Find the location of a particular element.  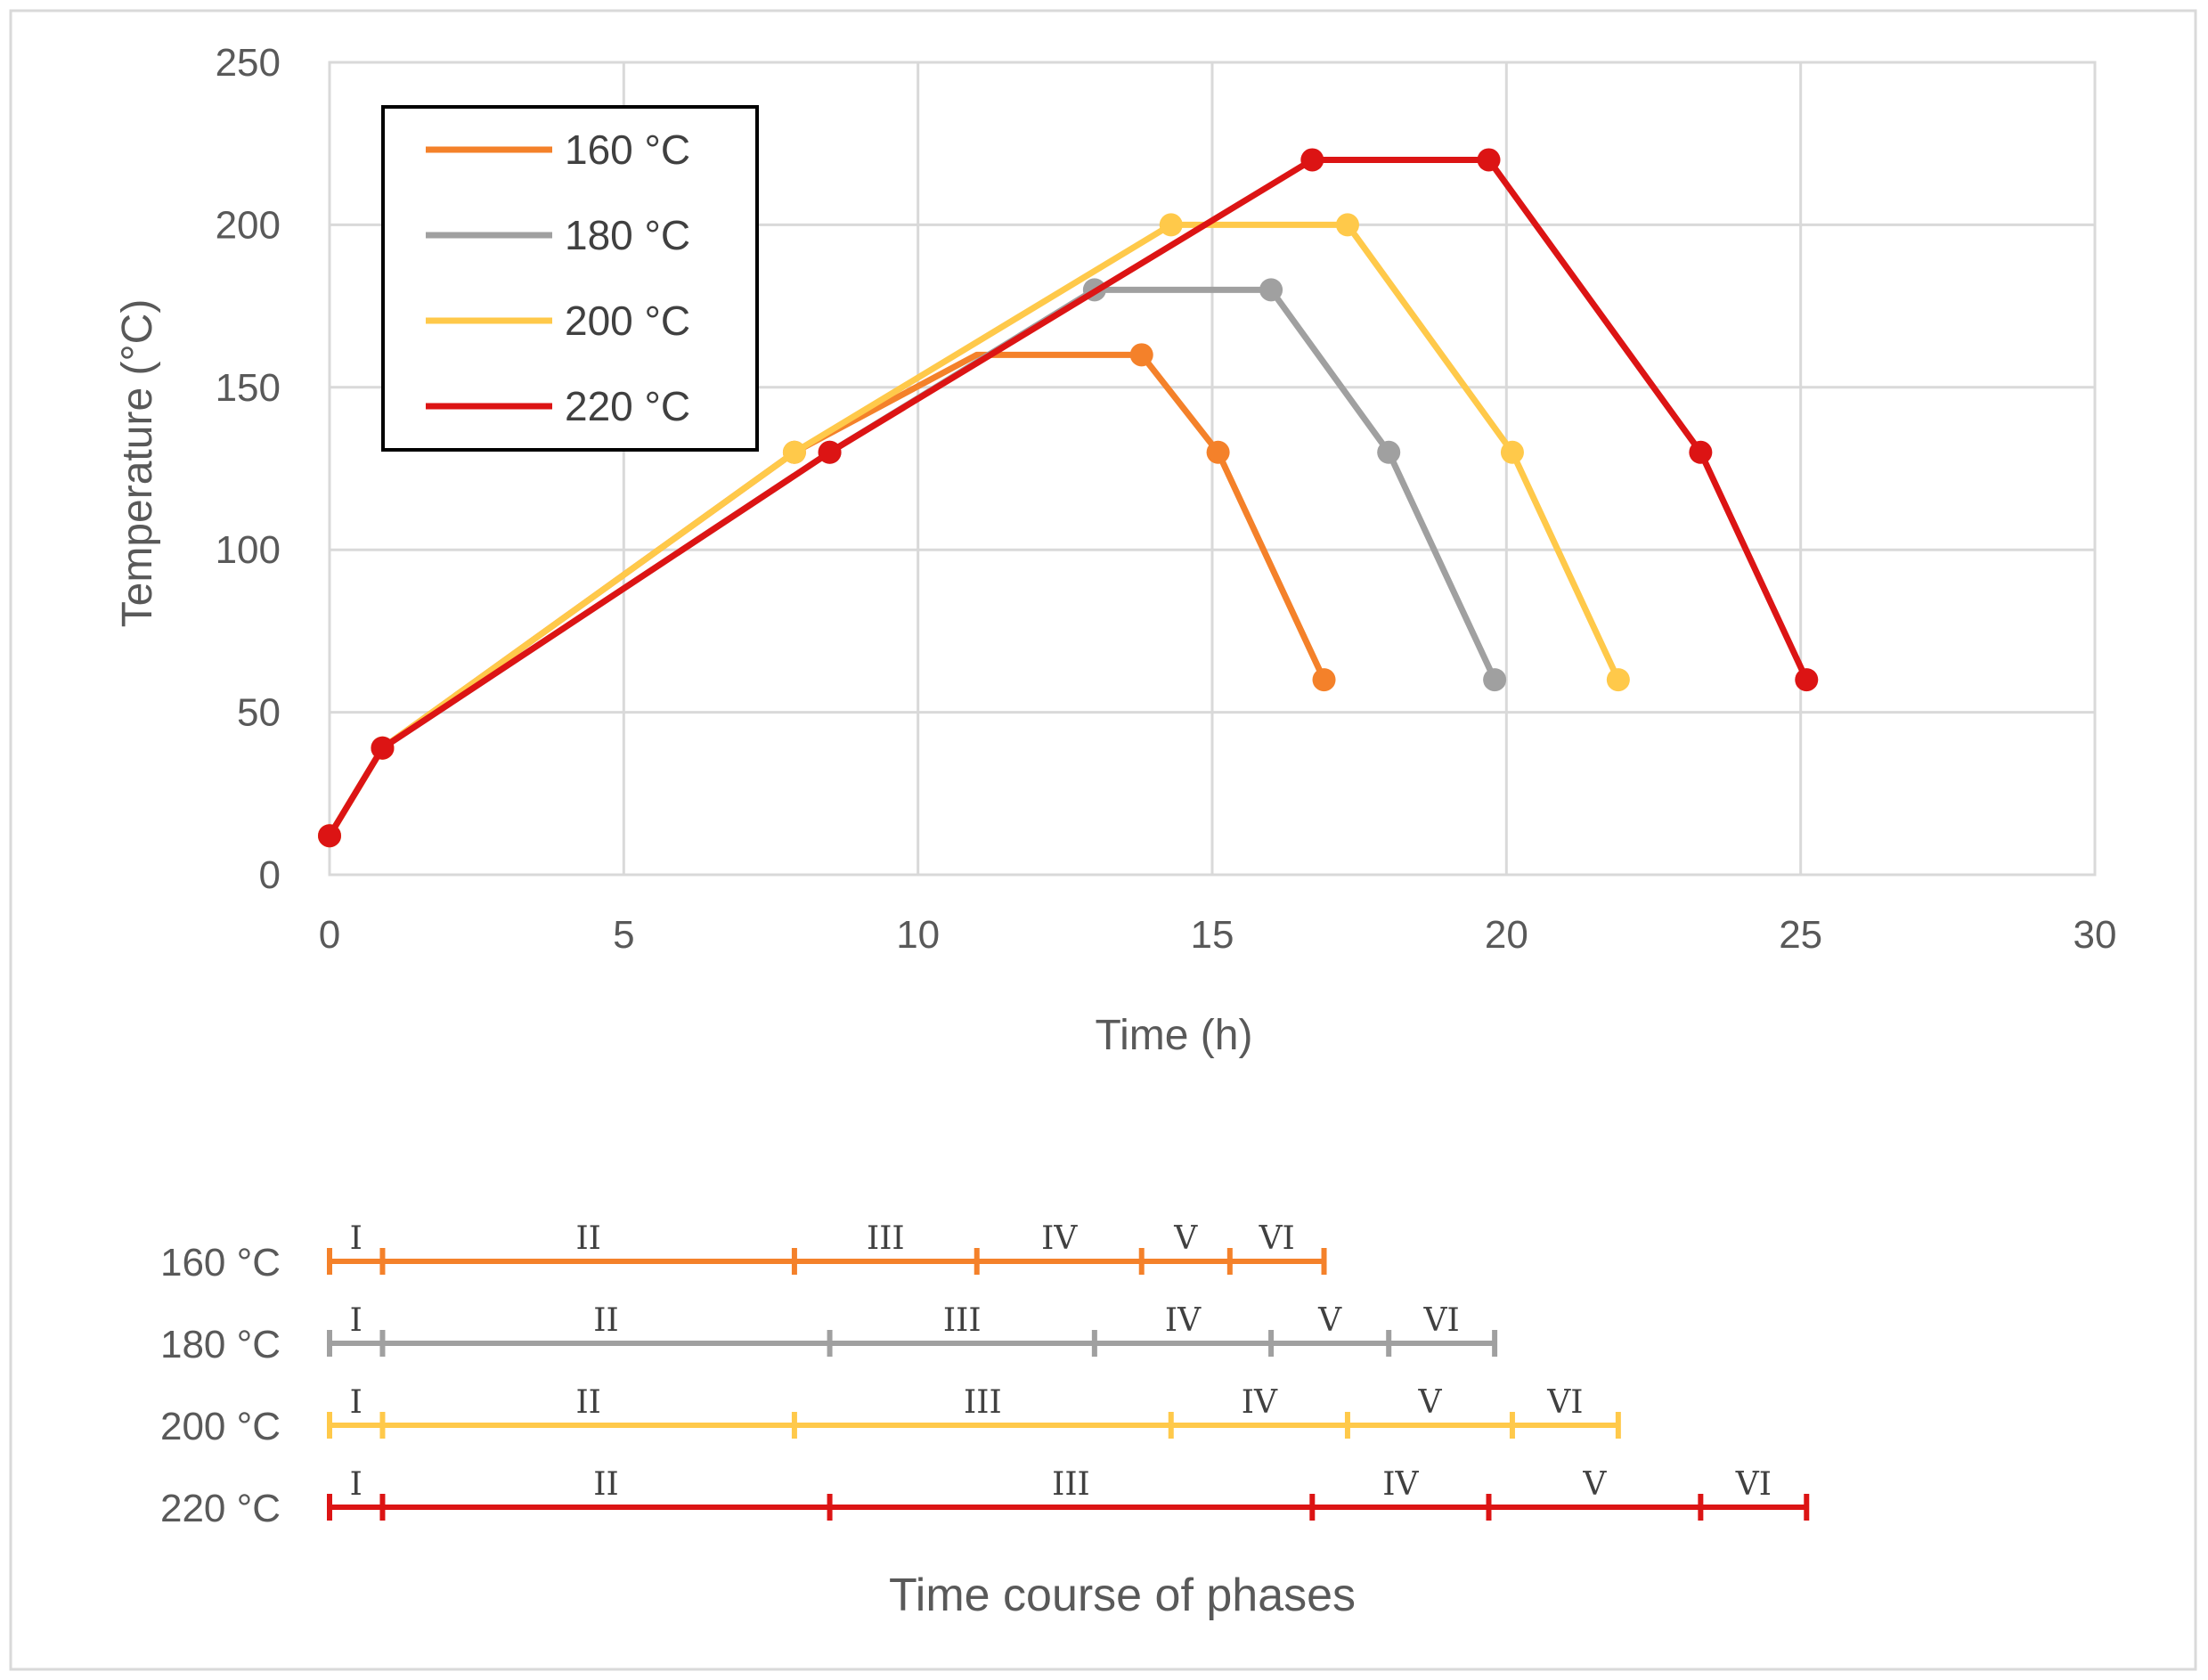

legend-entry: 200 °C is located at coordinates (627, 321).